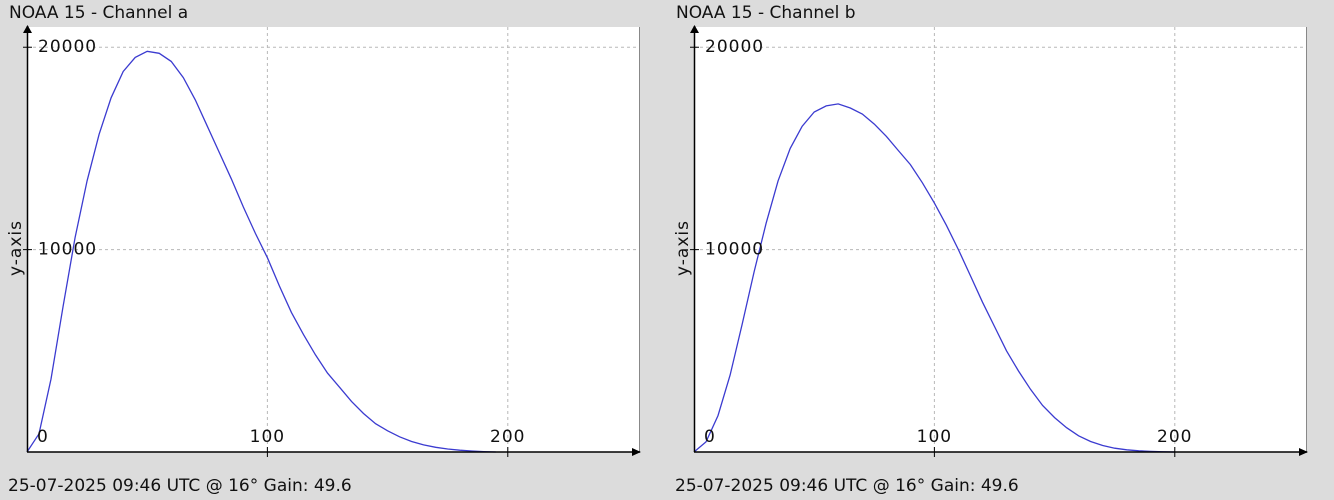  I want to click on chart-title: NOAA 15 - Channel b, so click(766, 13).